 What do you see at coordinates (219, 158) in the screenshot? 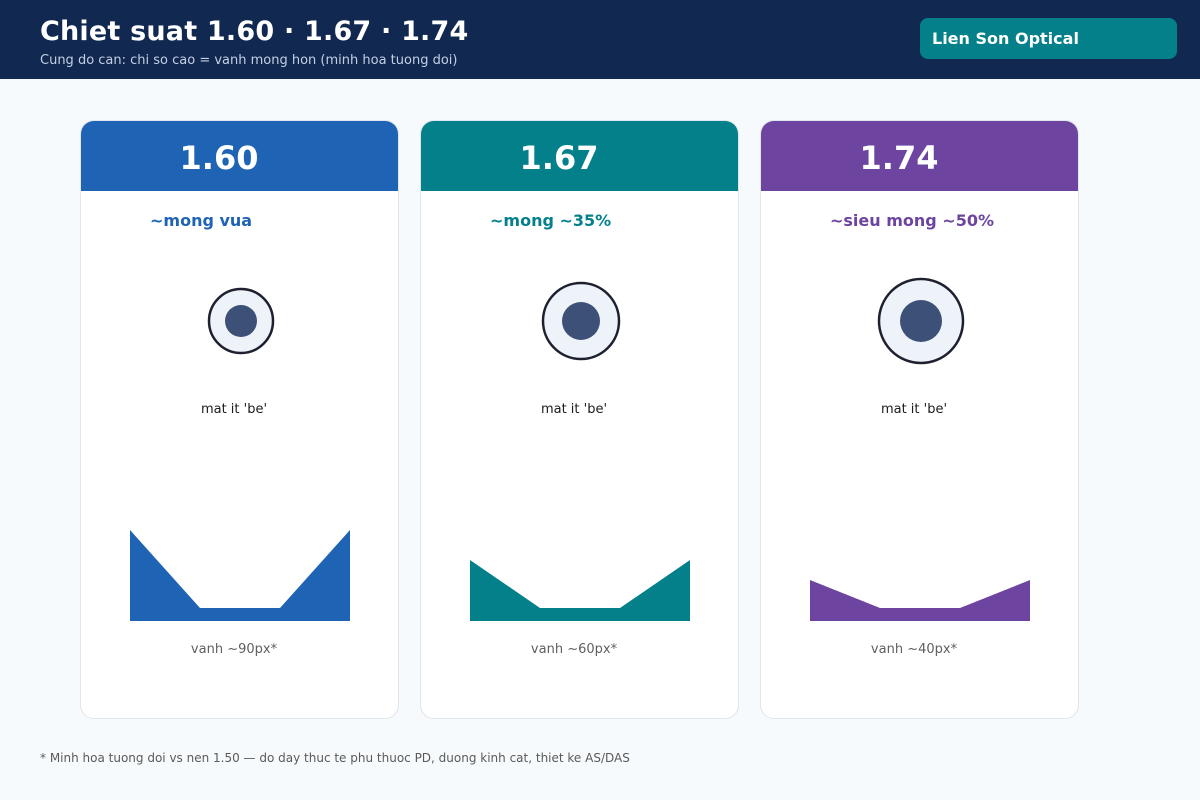
I see `refractive-index: 1.60` at bounding box center [219, 158].